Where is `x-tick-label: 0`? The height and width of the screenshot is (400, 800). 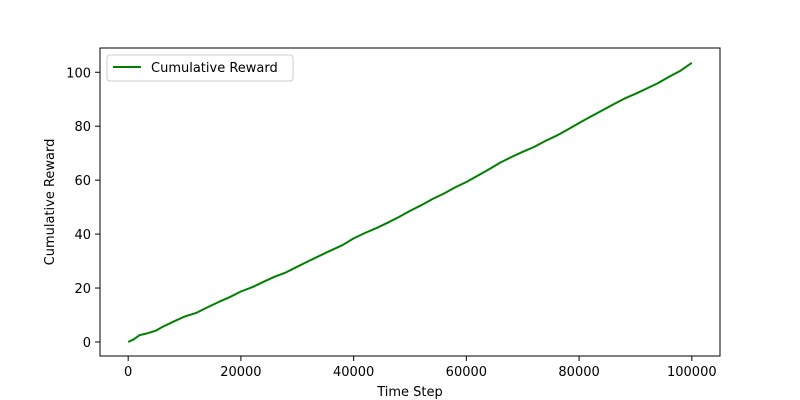
x-tick-label: 0 is located at coordinates (128, 372).